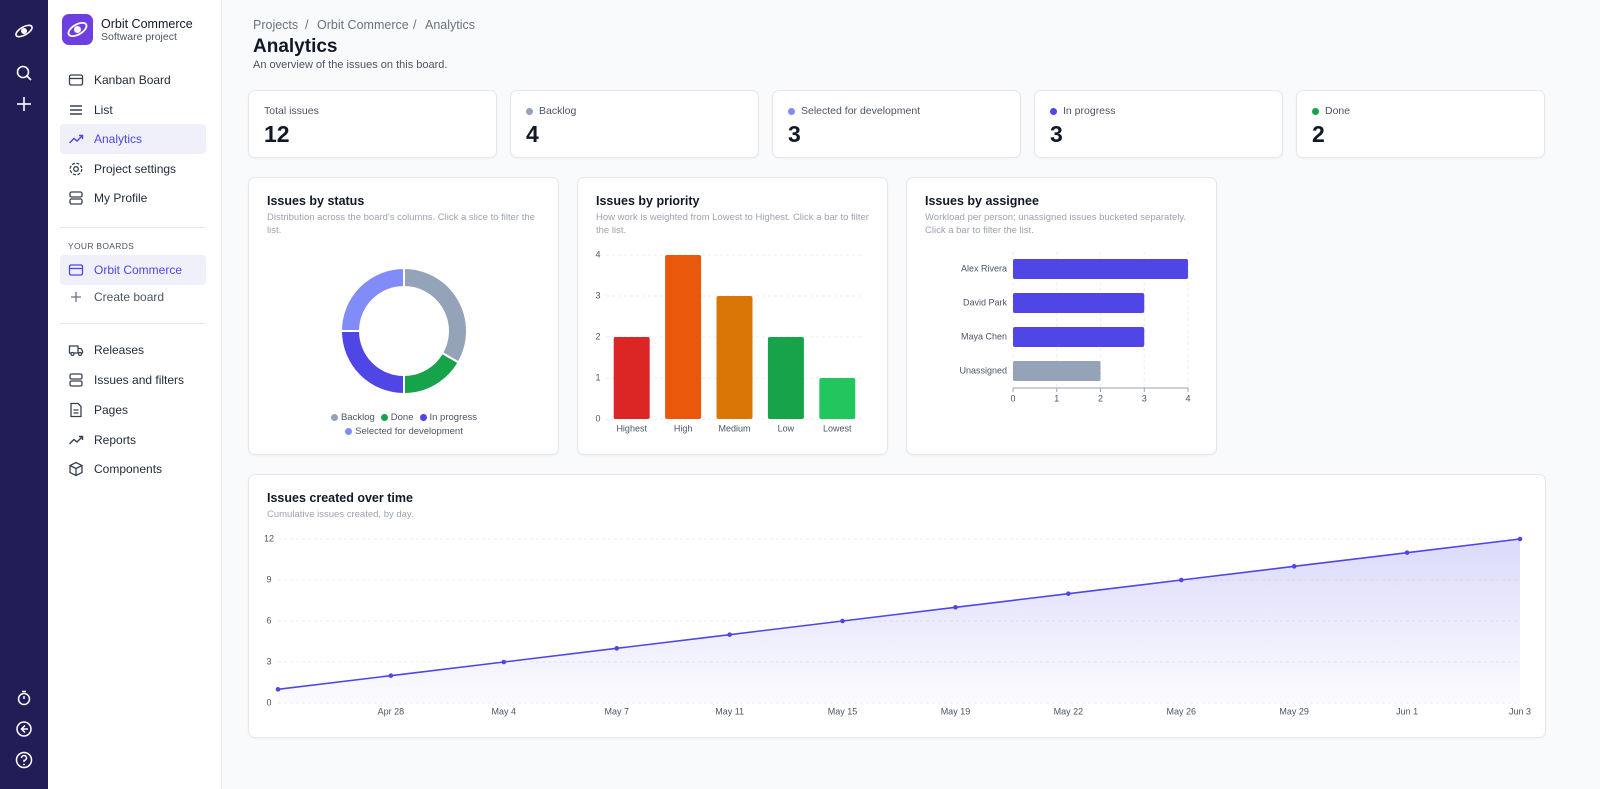  Describe the element at coordinates (340, 514) in the screenshot. I see `chart-subtitle: Cumulative issues created, by day.` at that location.